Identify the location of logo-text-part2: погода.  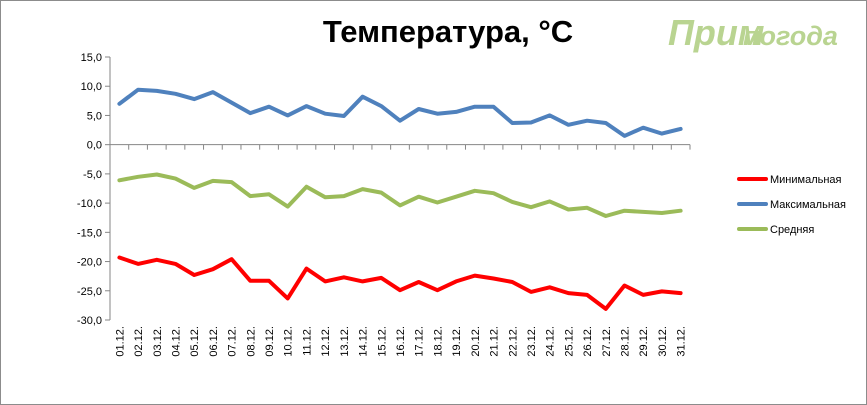
(790, 36).